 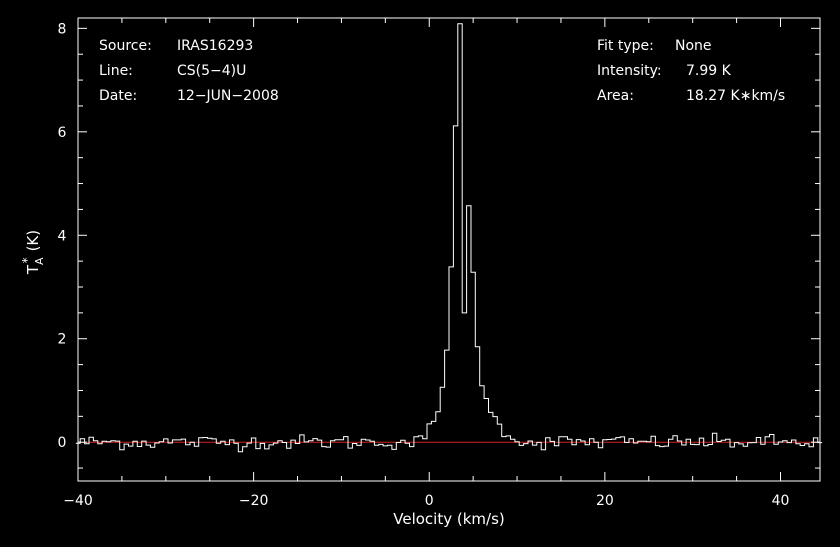 I want to click on x-tick-label: −20, so click(x=254, y=501).